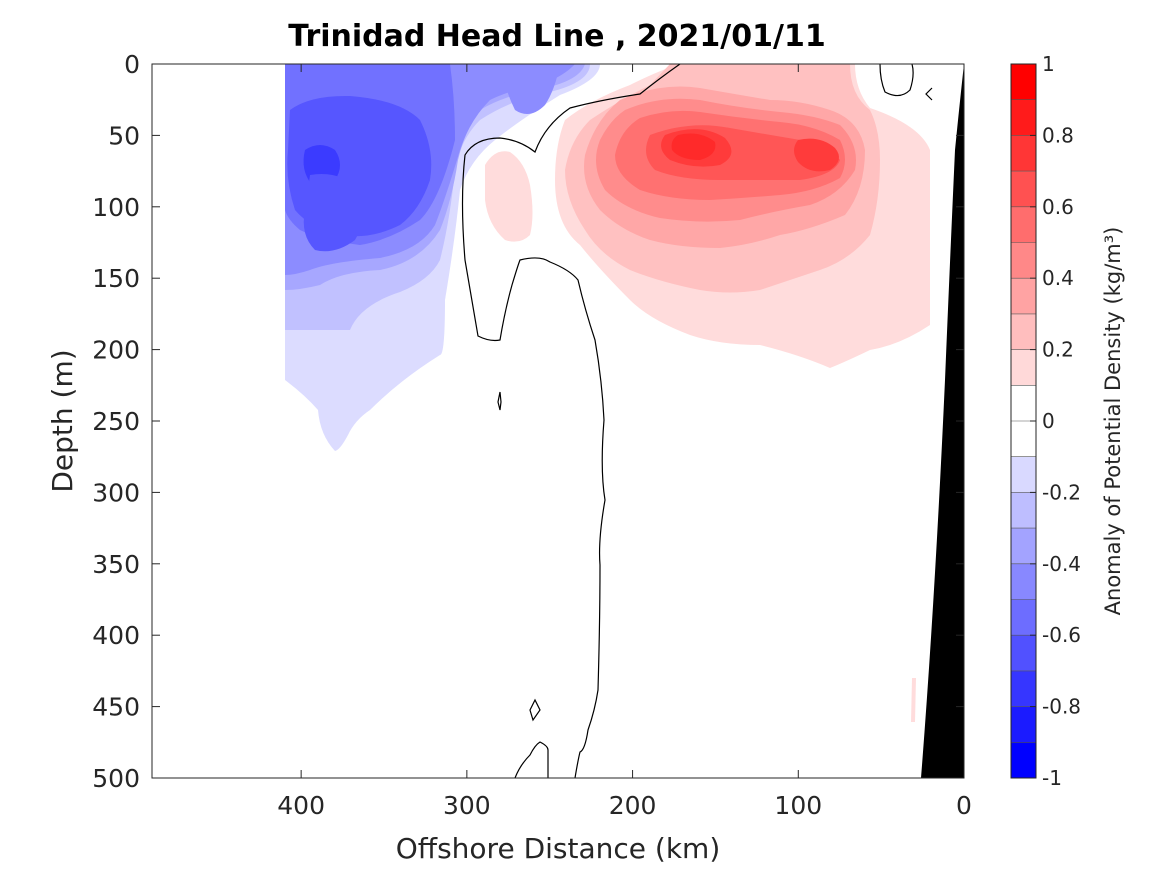 The width and height of the screenshot is (1167, 875). Describe the element at coordinates (62, 420) in the screenshot. I see `y-axis-label: Depth (m)` at that location.